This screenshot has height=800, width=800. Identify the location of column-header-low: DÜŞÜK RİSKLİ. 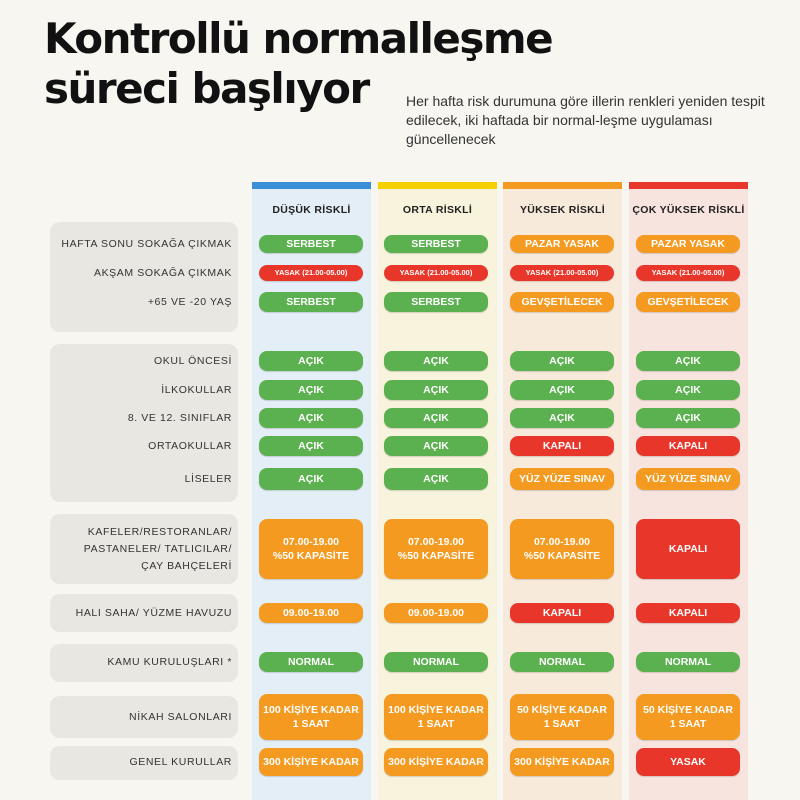
(311, 210).